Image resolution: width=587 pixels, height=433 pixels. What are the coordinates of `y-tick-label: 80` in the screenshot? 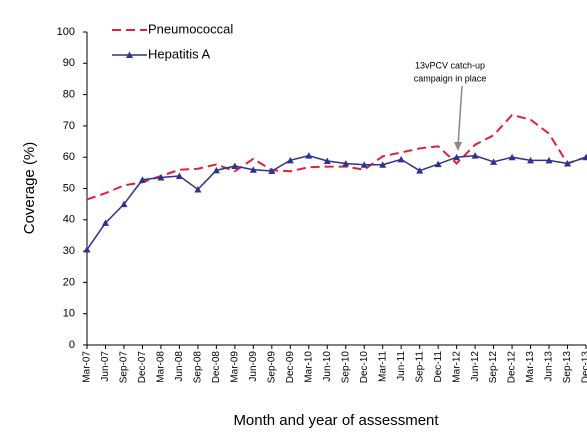 It's located at (69, 95).